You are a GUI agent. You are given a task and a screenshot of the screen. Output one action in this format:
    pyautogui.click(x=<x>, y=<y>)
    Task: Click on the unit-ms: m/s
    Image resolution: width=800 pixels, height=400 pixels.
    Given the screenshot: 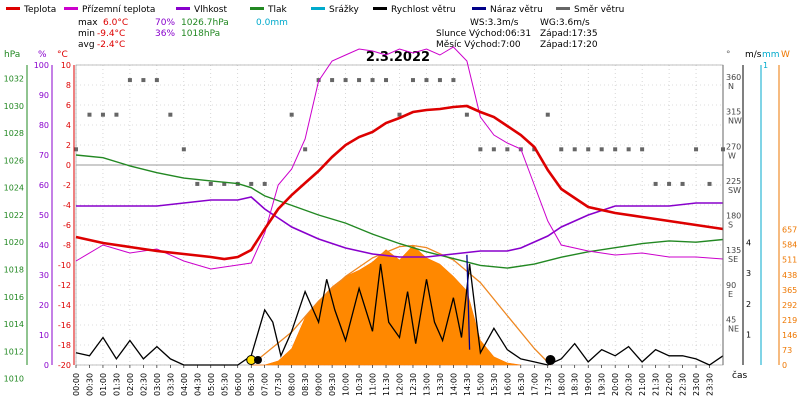 What is the action you would take?
    pyautogui.click(x=753, y=55)
    